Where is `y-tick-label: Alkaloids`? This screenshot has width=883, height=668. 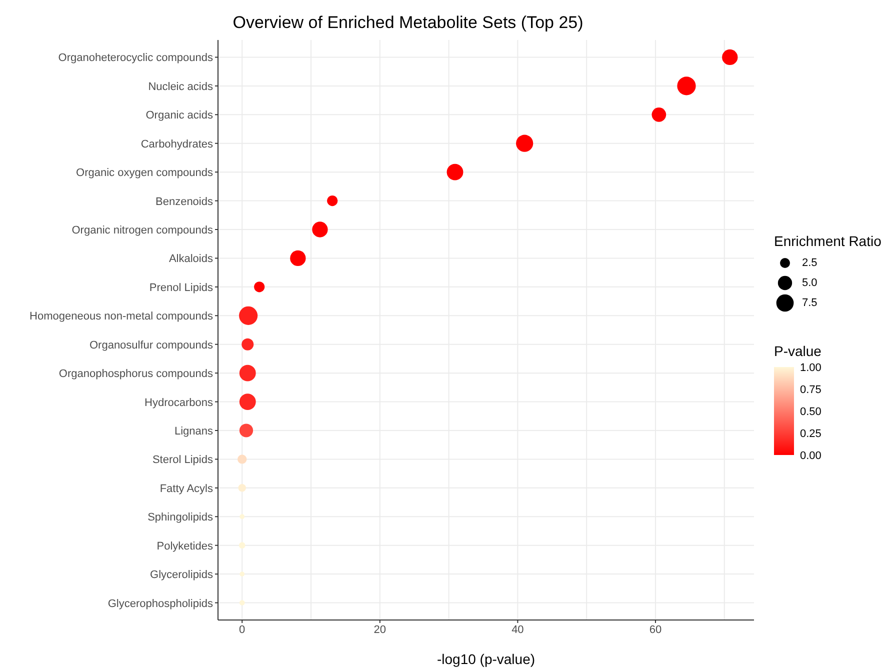
y-tick-label: Alkaloids is located at coordinates (191, 259).